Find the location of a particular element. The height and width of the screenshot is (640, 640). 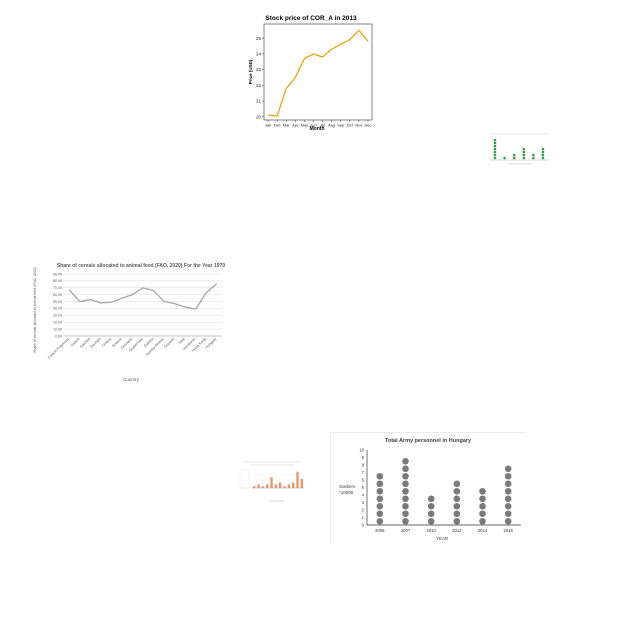

tiny-dot-chart is located at coordinates (516, 146).